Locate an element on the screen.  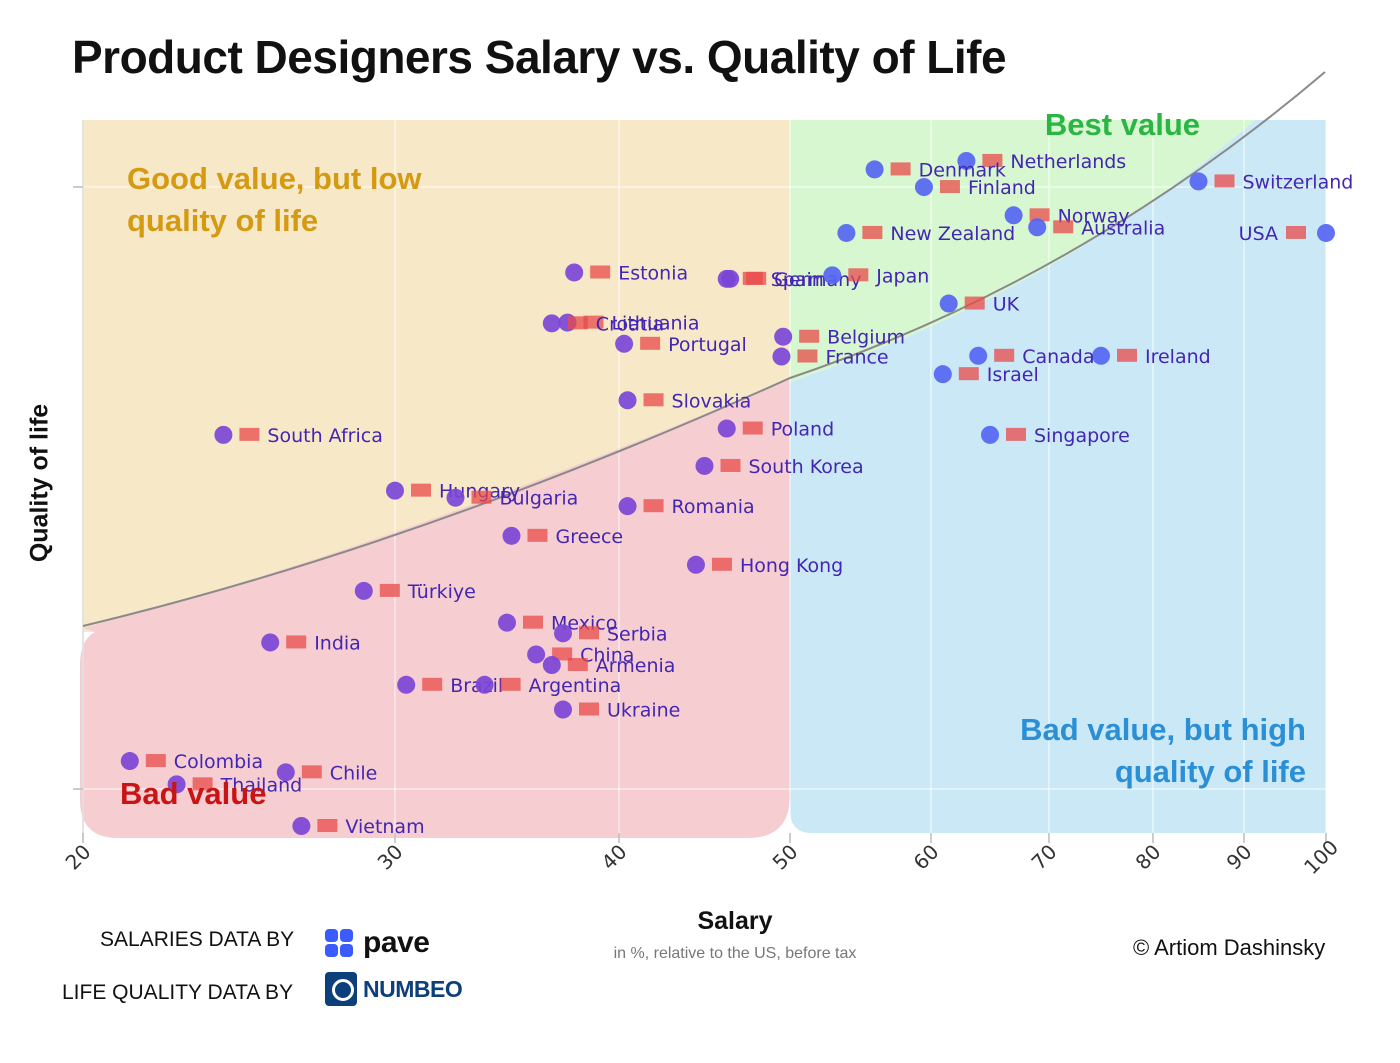
data-point: Türkiye is located at coordinates (415, 592).